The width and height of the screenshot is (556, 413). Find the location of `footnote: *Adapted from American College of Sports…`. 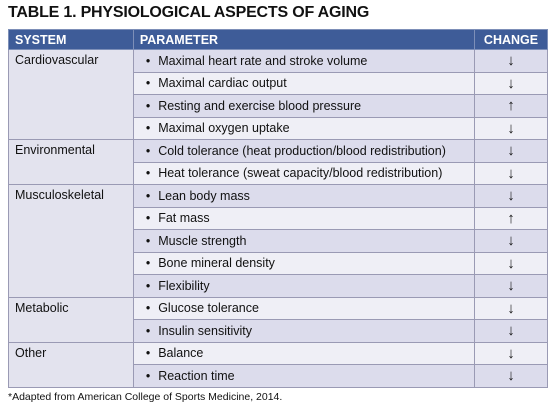

footnote: *Adapted from American College of Sports… is located at coordinates (145, 397).